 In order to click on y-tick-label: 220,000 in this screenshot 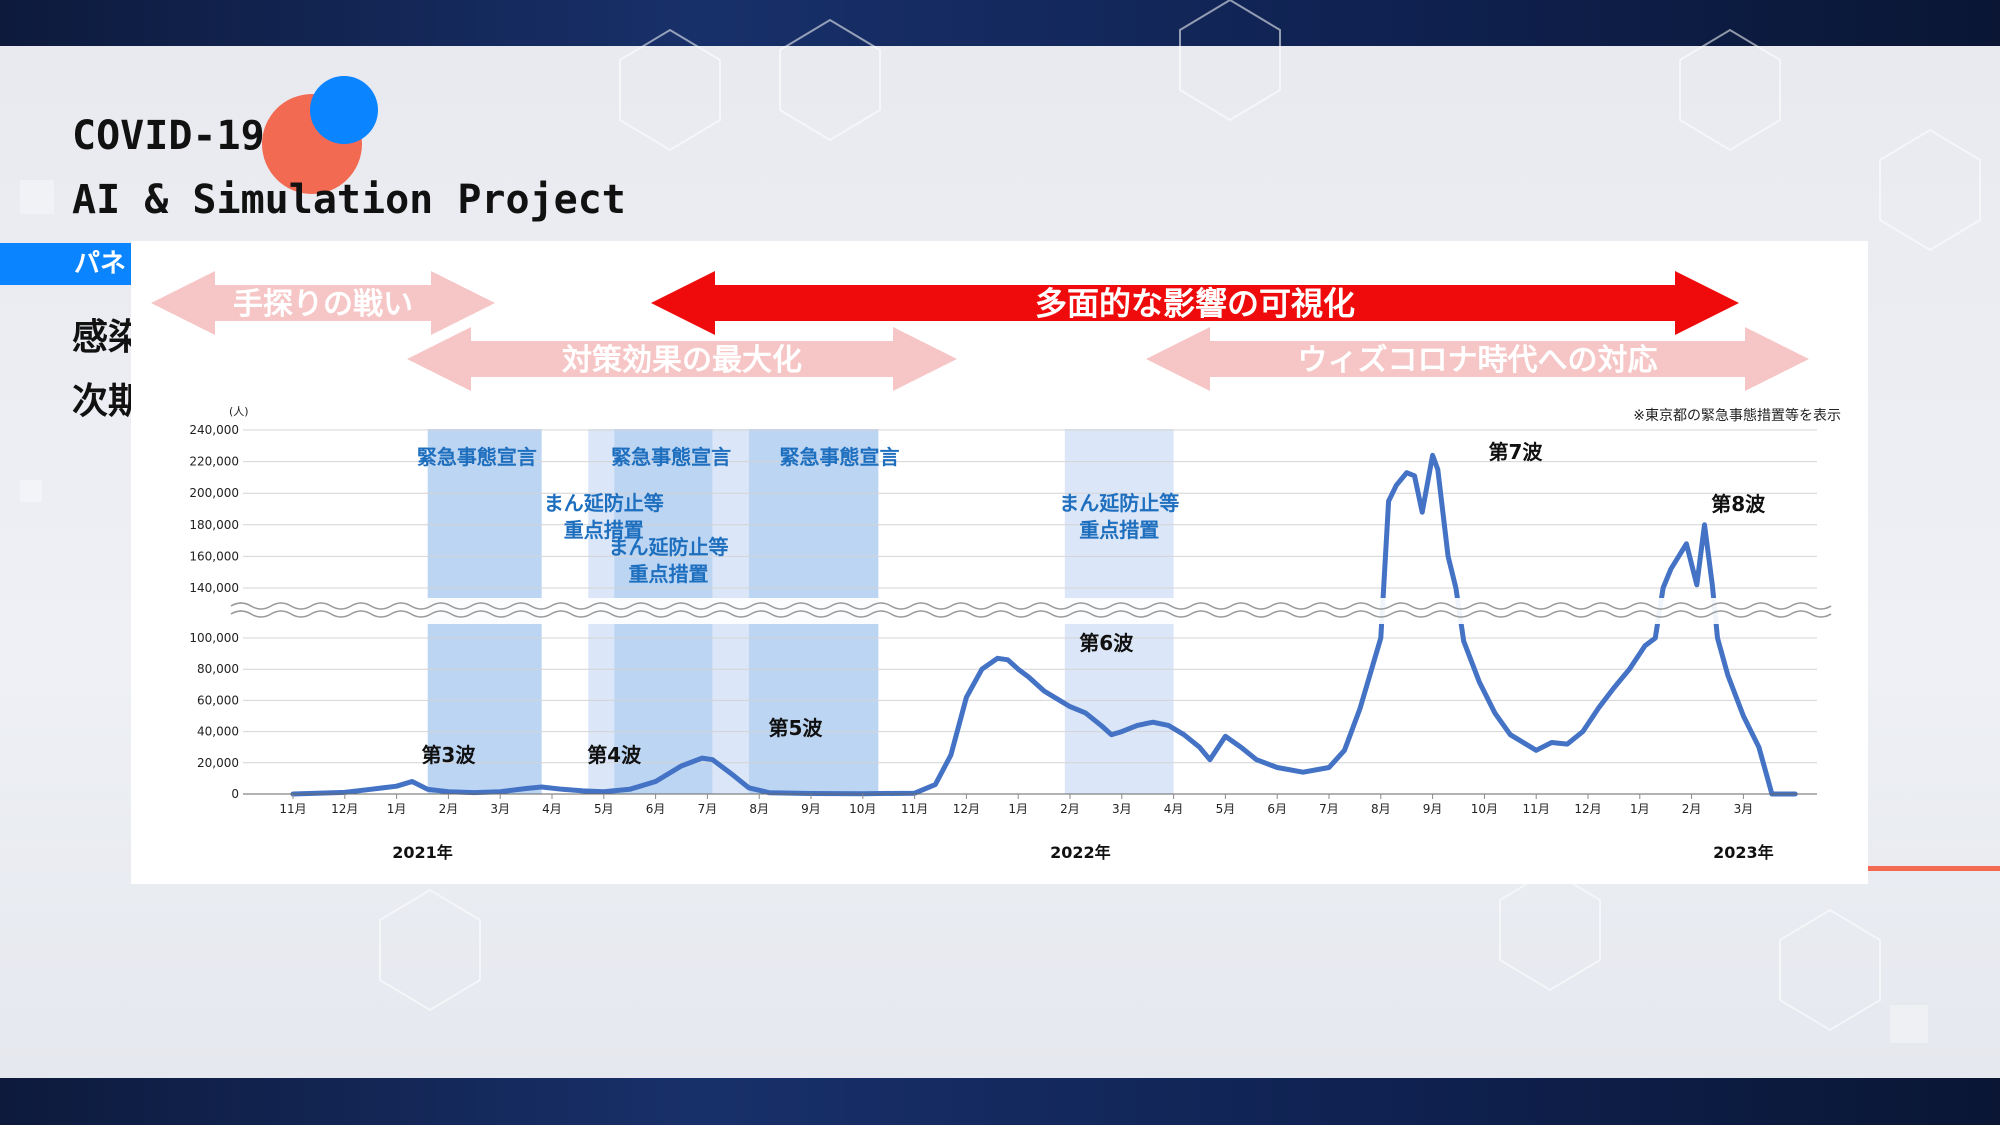, I will do `click(214, 462)`.